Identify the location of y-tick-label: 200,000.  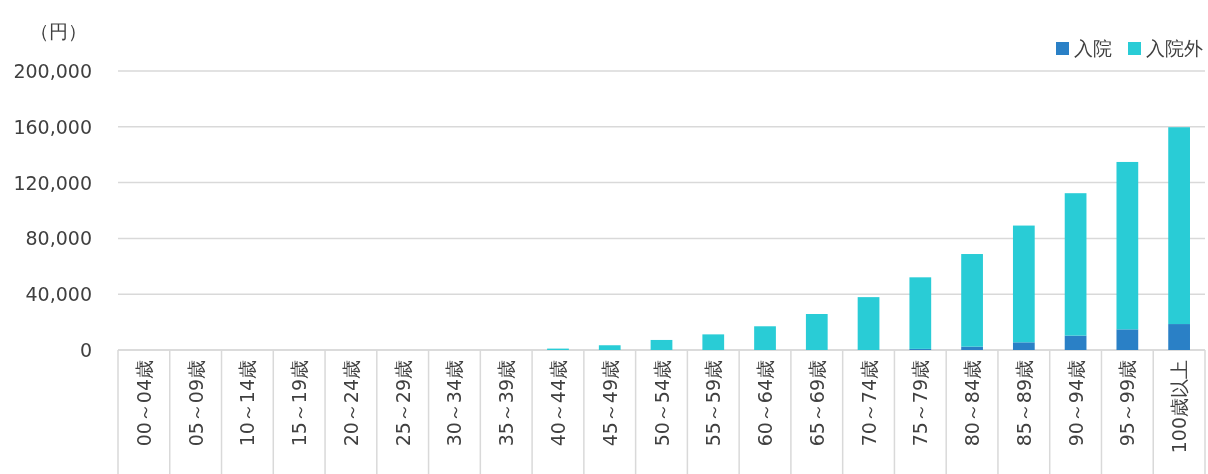
(52, 71).